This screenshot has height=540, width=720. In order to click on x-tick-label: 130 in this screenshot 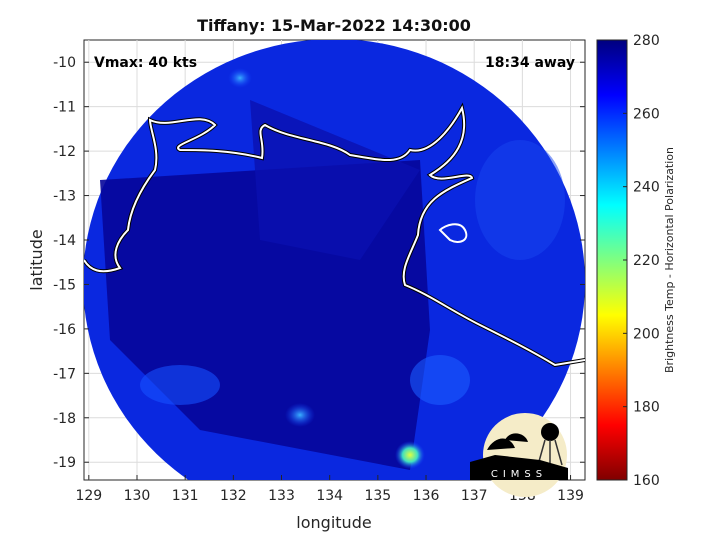, I will do `click(137, 496)`.